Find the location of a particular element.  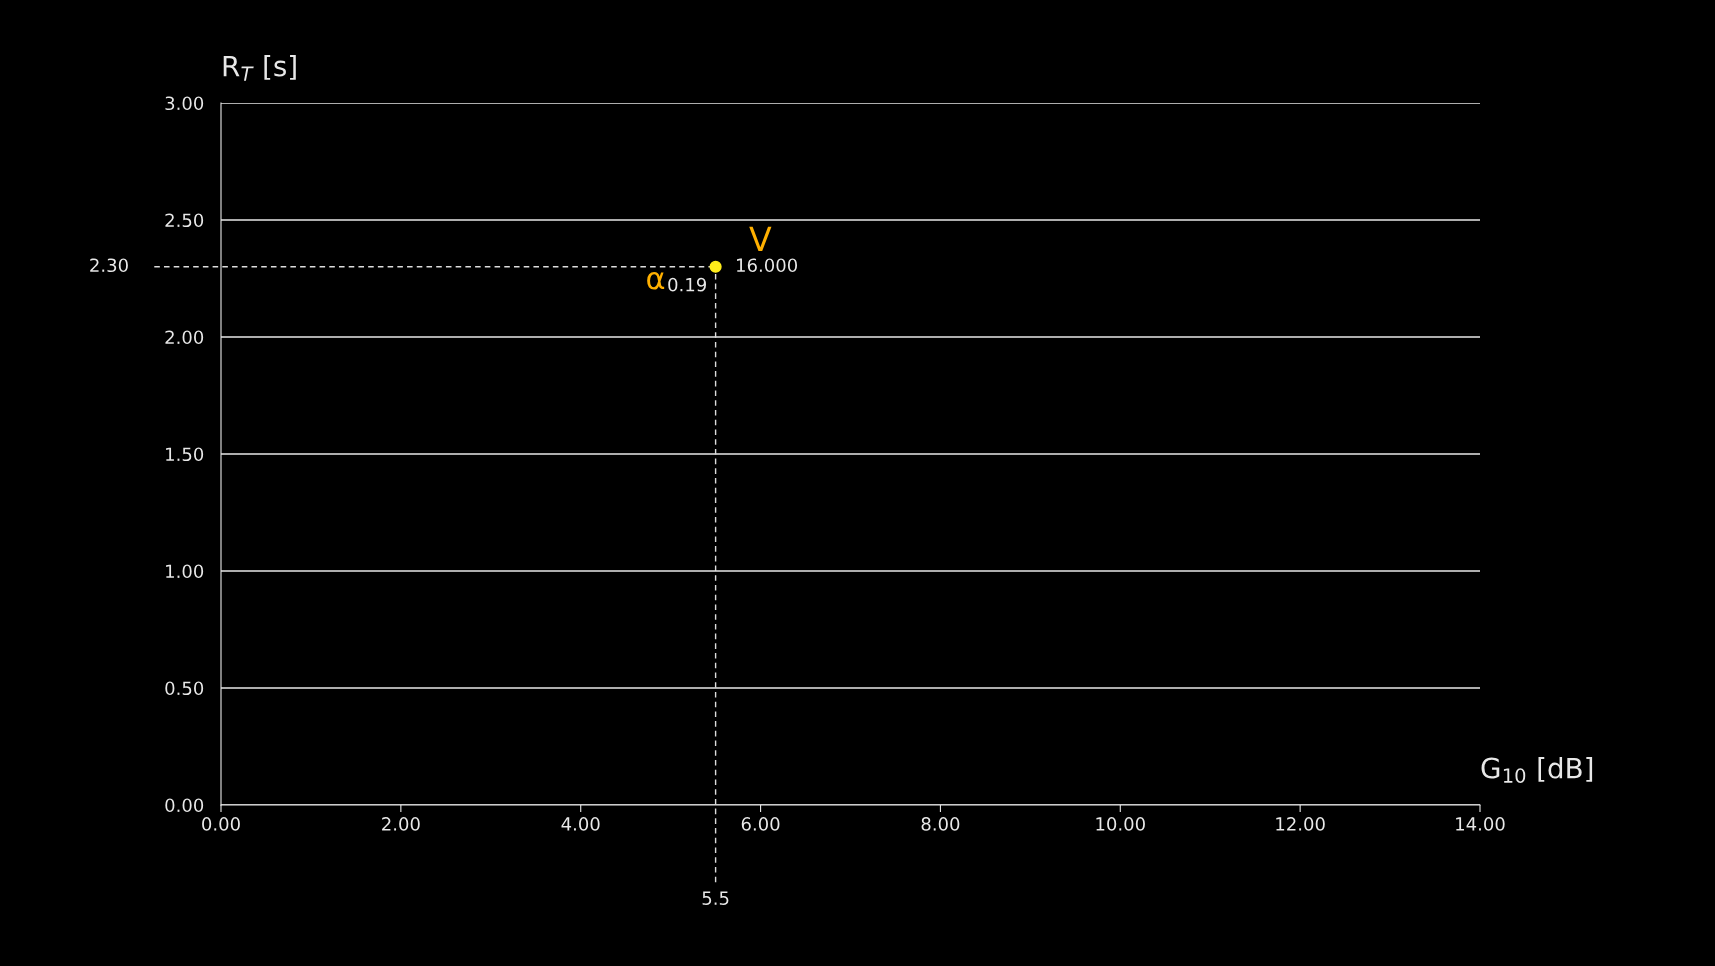

x-tick-label: 14.00 is located at coordinates (1480, 824).